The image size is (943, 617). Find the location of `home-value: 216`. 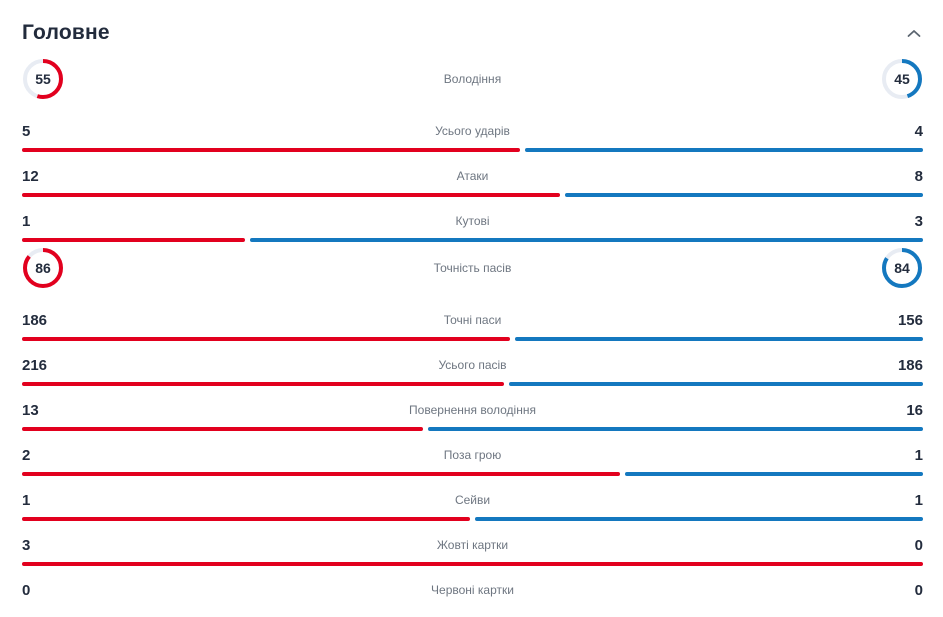

home-value: 216 is located at coordinates (35, 365).